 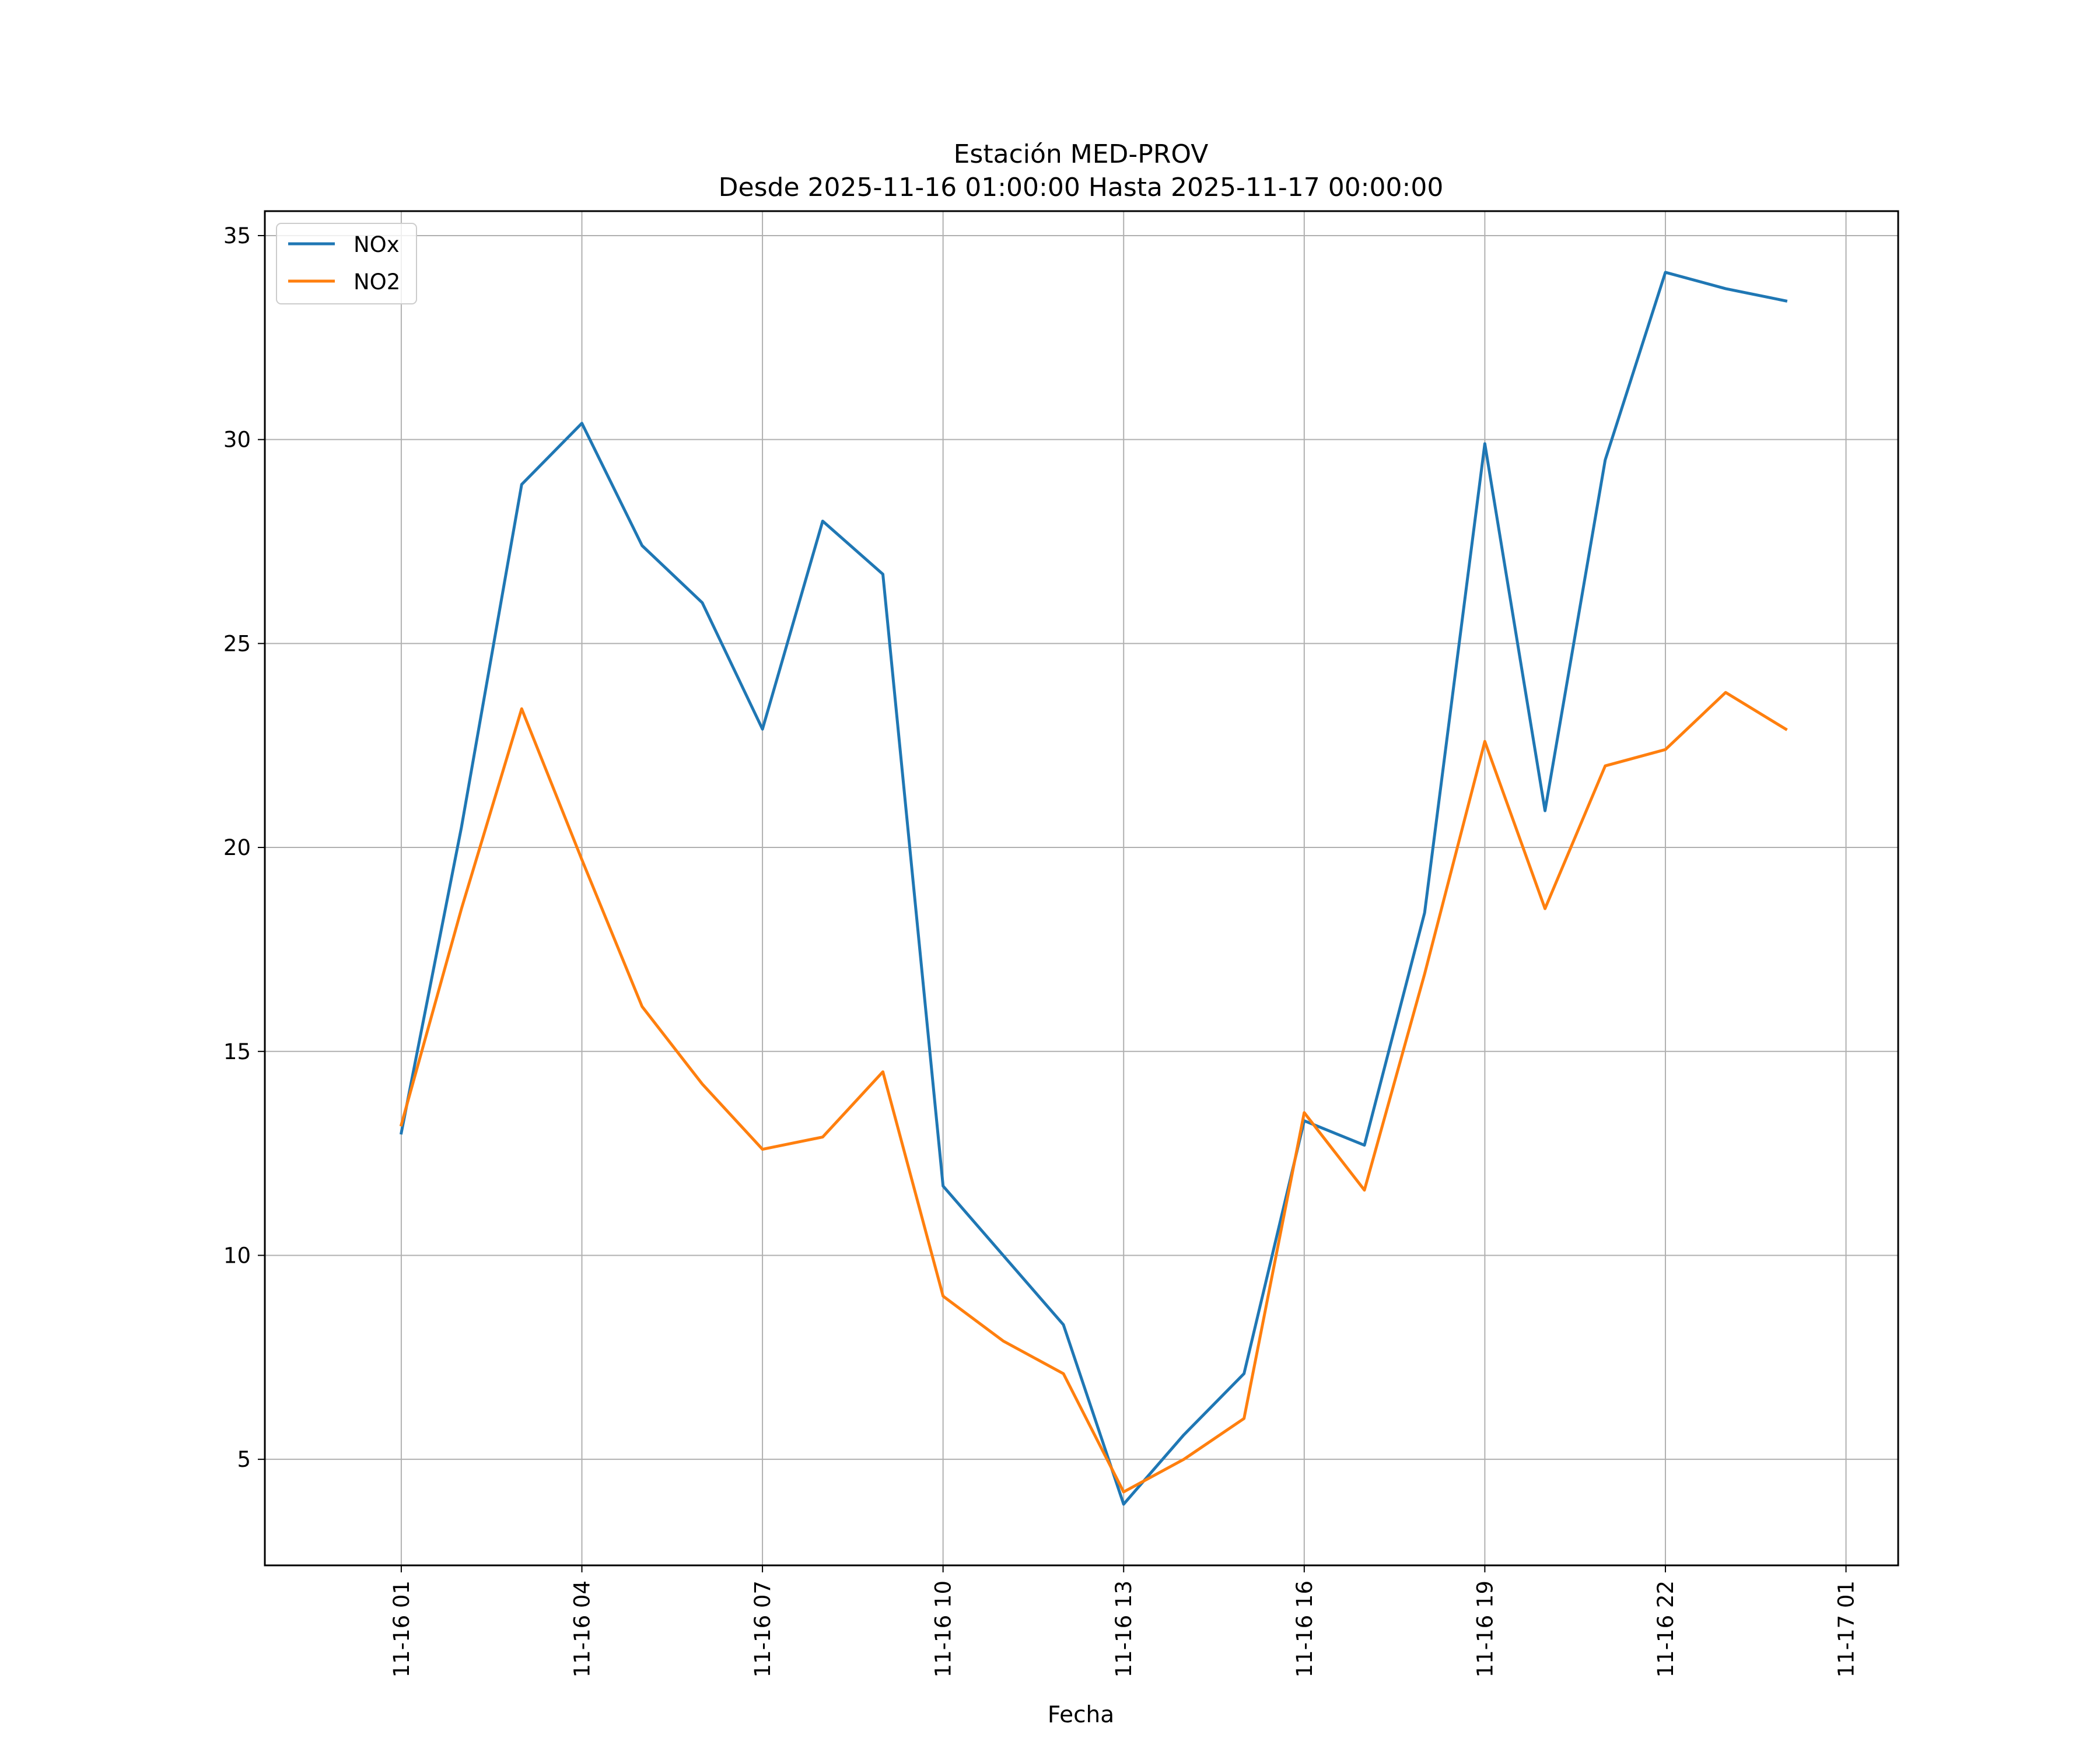 I want to click on x-tick-label: 11-17 01, so click(x=1846, y=1629).